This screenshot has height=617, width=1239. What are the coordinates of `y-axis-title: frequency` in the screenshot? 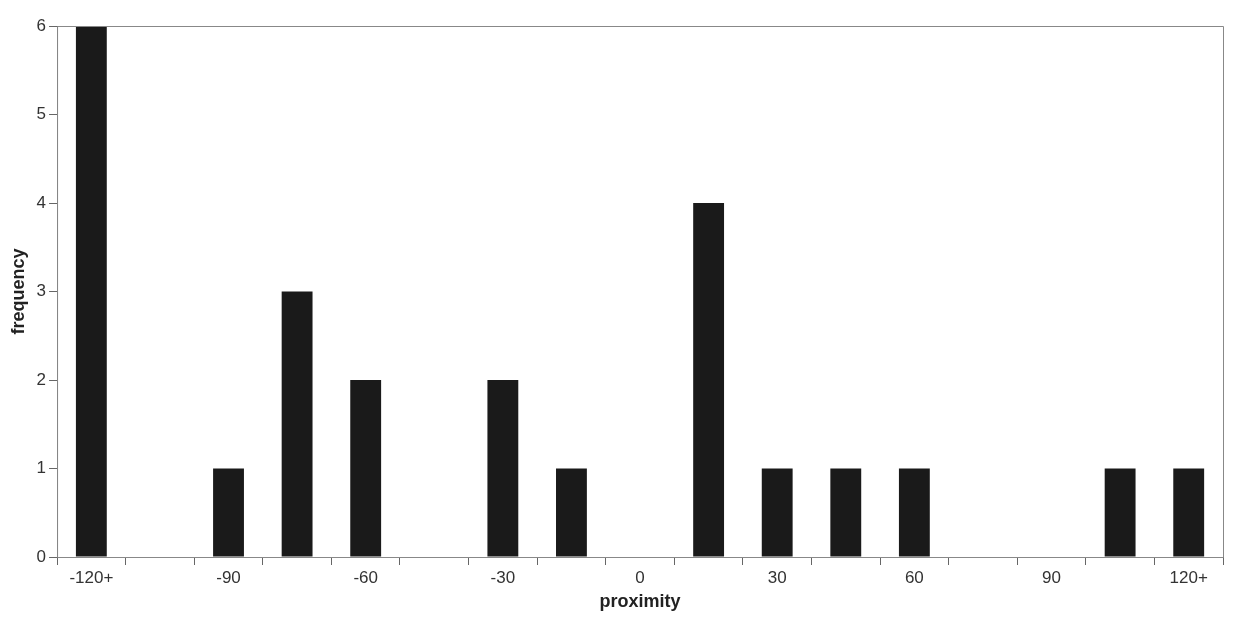 It's located at (17, 291).